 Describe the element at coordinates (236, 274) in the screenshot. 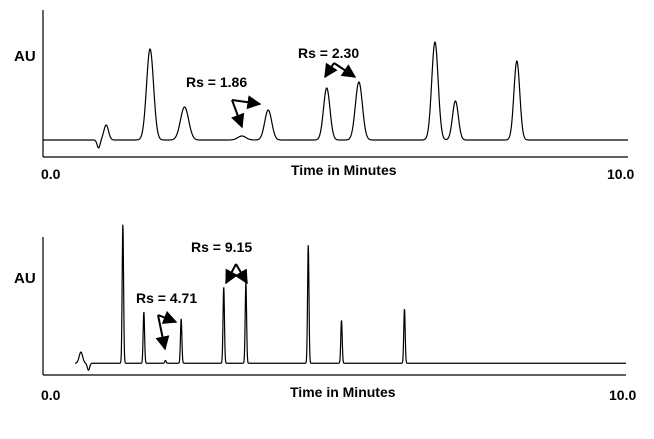

I see `bottom-annotation-2-arrows` at that location.